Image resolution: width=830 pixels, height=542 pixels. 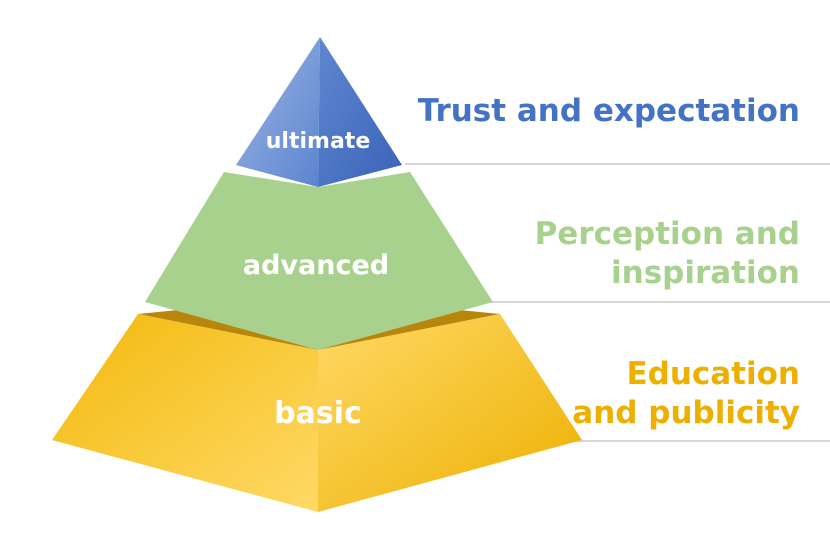 What do you see at coordinates (667, 253) in the screenshot?
I see `description-advanced: Perception and inspiration` at bounding box center [667, 253].